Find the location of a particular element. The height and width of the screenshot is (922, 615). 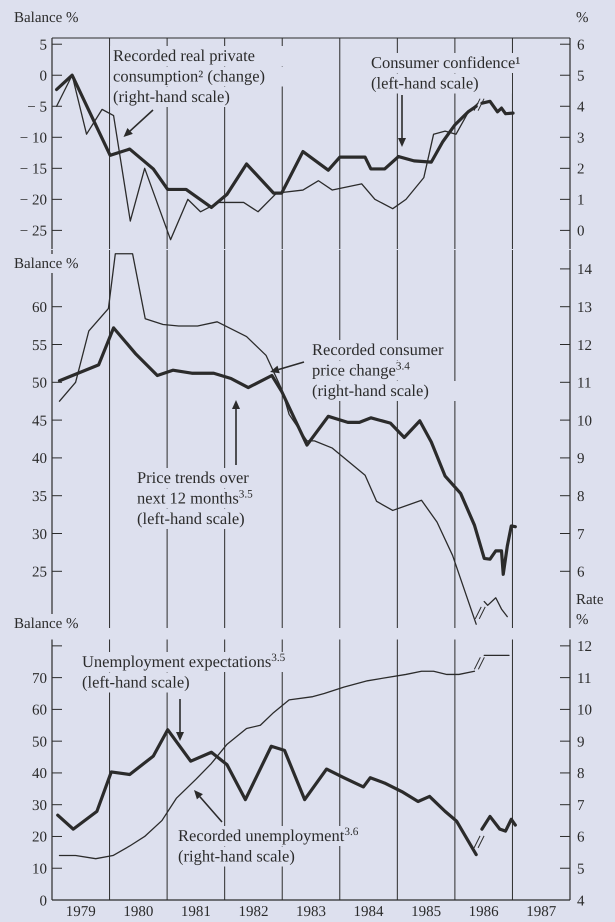

x-tick-label: 1980 is located at coordinates (138, 912).